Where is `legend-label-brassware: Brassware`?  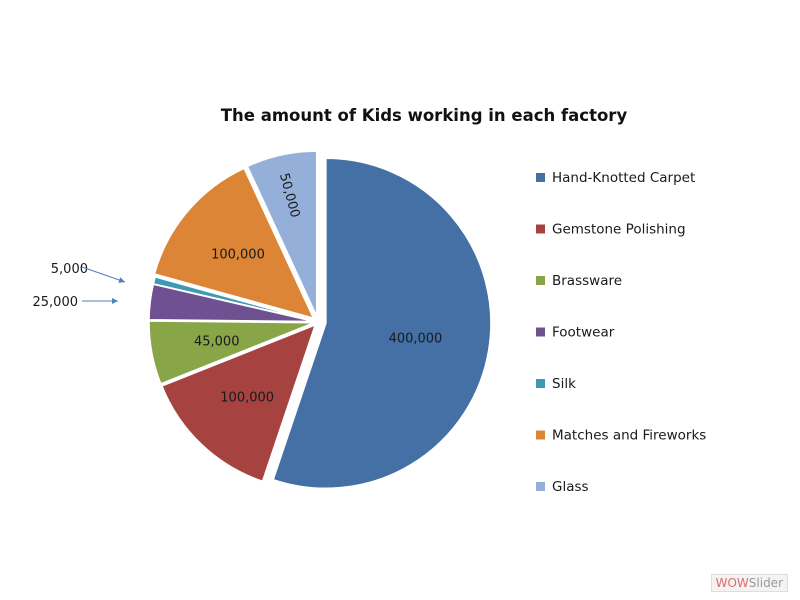
legend-label-brassware: Brassware is located at coordinates (587, 281).